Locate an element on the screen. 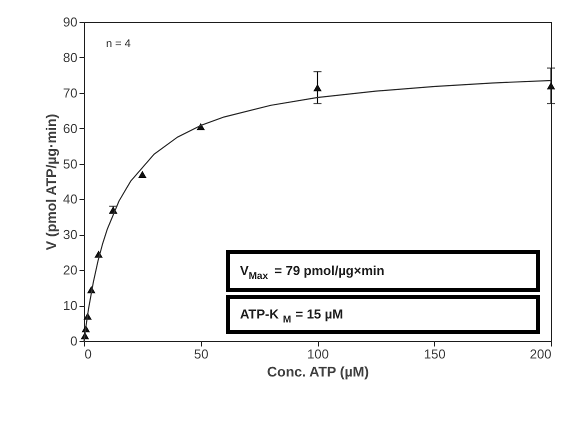 The image size is (568, 422). y-tick-label: 30 is located at coordinates (70, 234).